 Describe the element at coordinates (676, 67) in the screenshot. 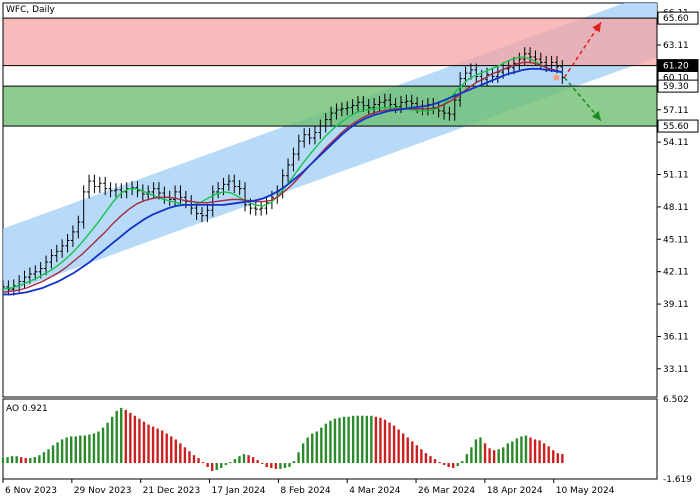

I see `price-tag-label: 61.20` at that location.